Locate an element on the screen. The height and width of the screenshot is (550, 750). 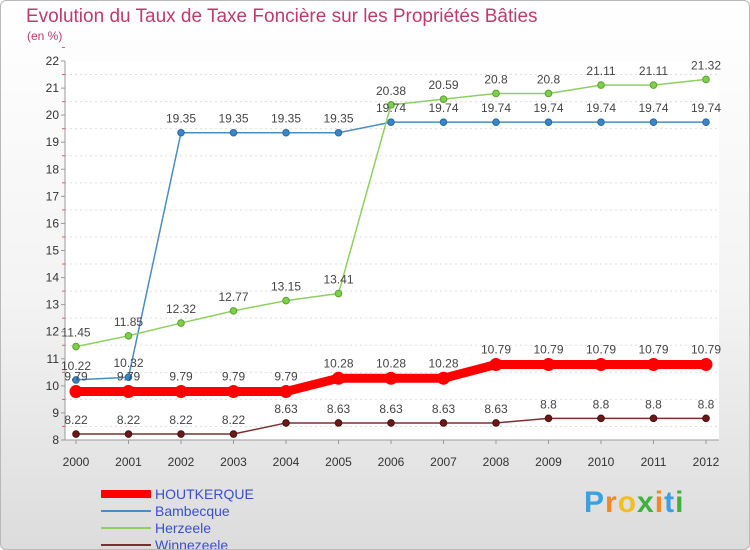
proxiti-logo: Proxiti is located at coordinates (634, 503).